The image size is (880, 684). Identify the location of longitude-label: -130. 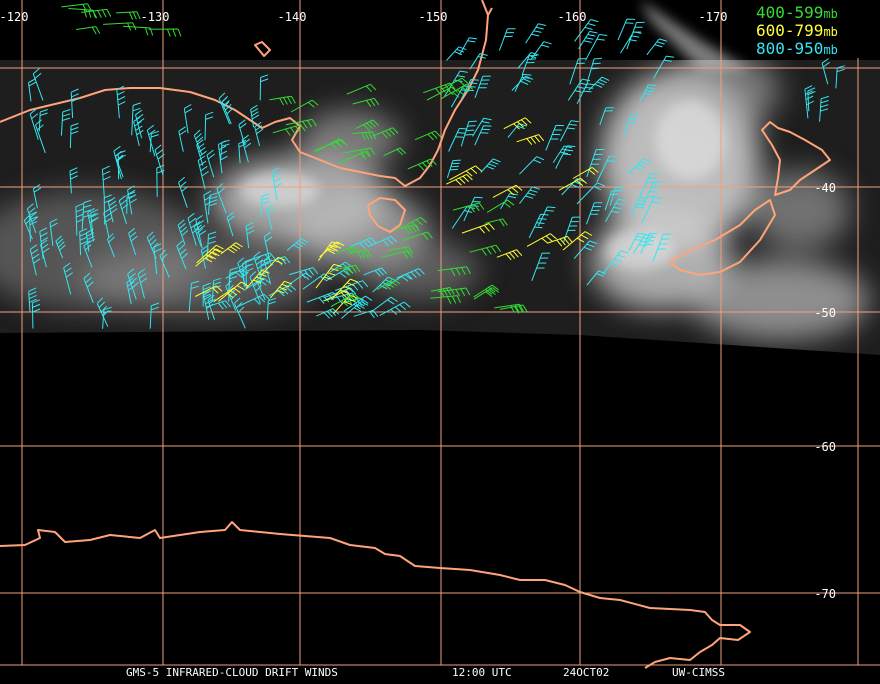
(155, 17).